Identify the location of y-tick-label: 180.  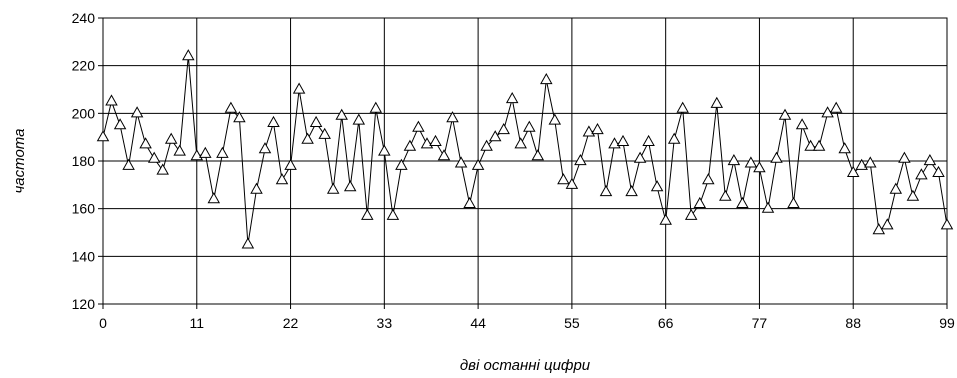
(84, 161).